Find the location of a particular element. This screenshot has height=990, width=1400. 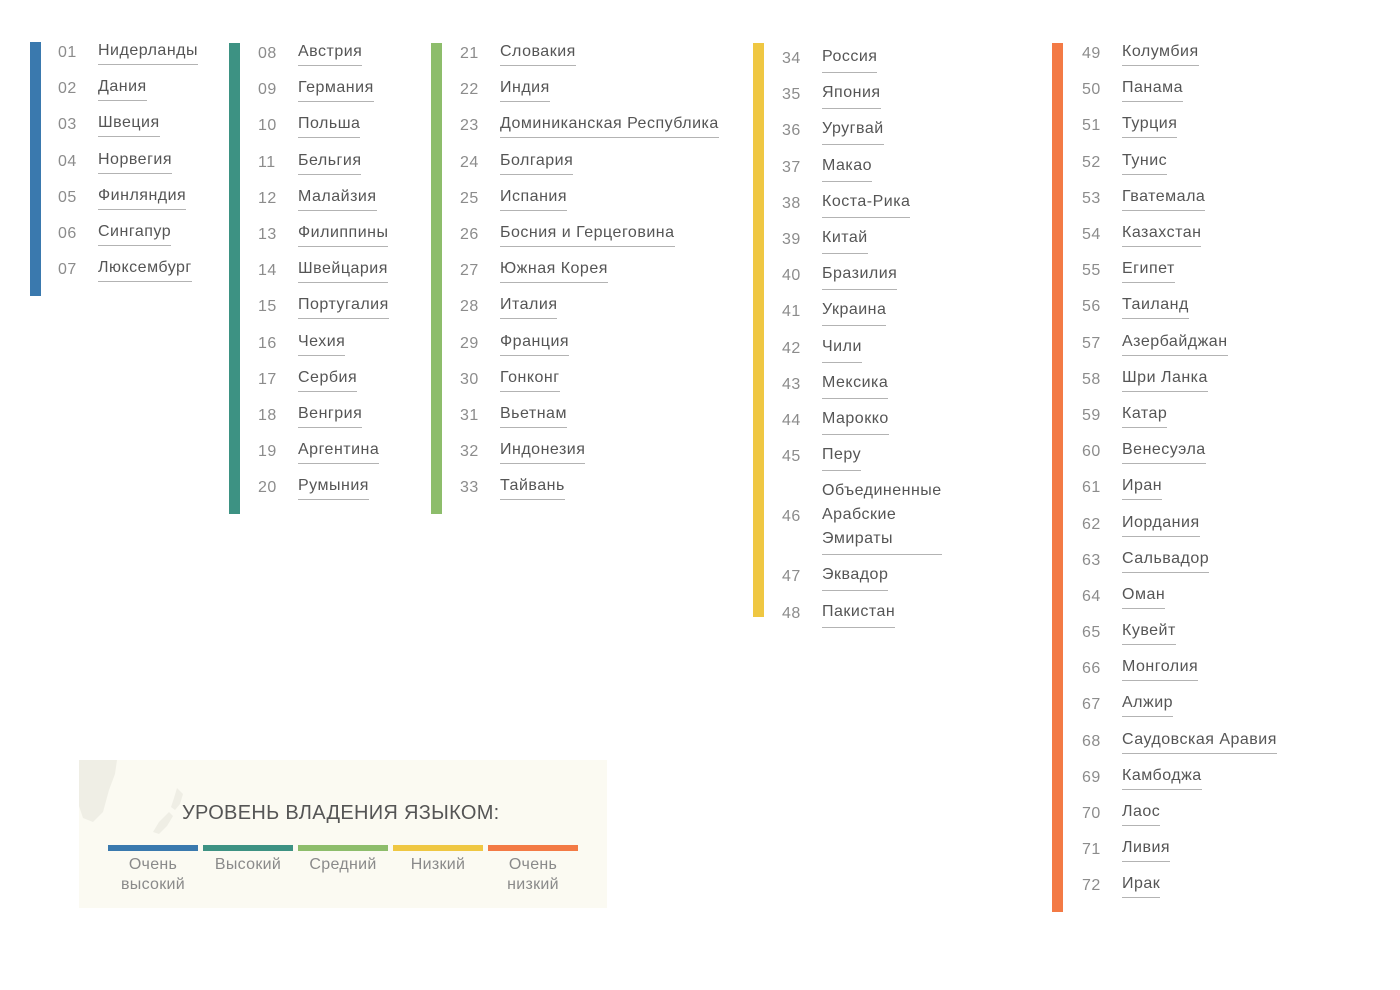

country-link: Австрия is located at coordinates (330, 54).